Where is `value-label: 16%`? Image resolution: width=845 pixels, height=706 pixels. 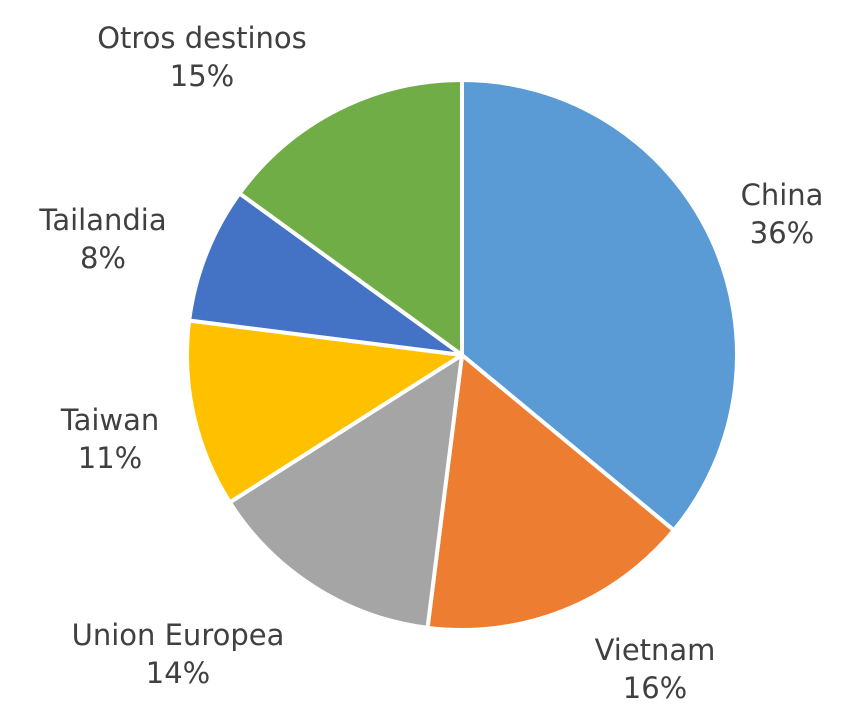
value-label: 16% is located at coordinates (655, 688).